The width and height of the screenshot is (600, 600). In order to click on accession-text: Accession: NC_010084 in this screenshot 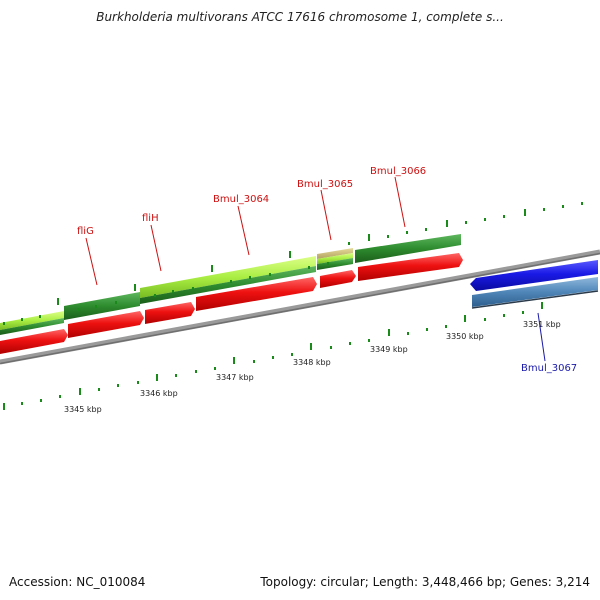, I will do `click(77, 582)`.